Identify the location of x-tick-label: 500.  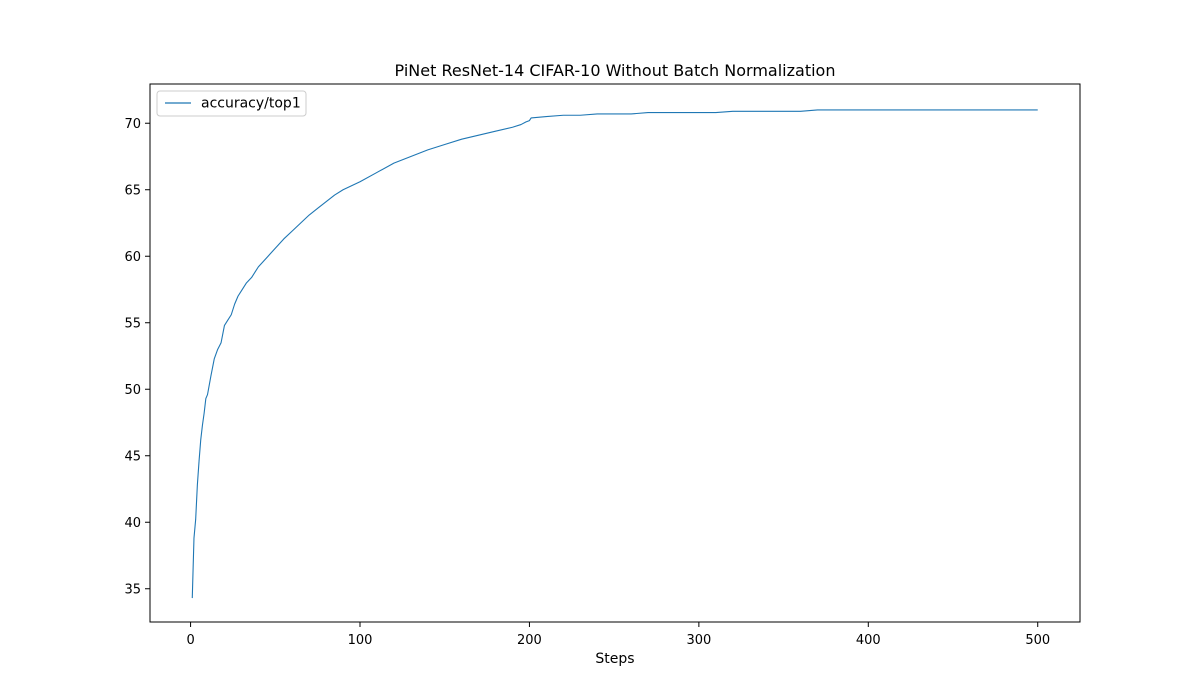
(1037, 640).